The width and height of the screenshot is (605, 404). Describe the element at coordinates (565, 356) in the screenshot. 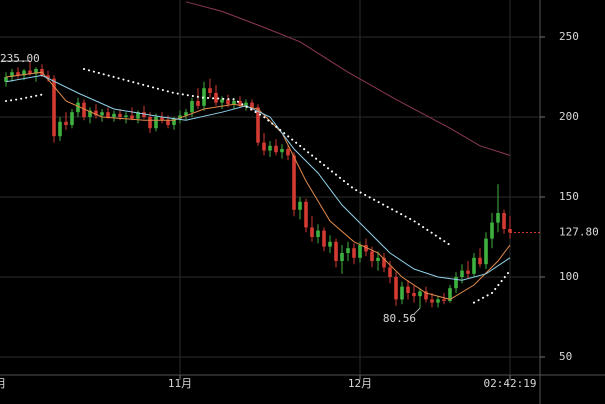

I see `y-tick-label: 50` at that location.